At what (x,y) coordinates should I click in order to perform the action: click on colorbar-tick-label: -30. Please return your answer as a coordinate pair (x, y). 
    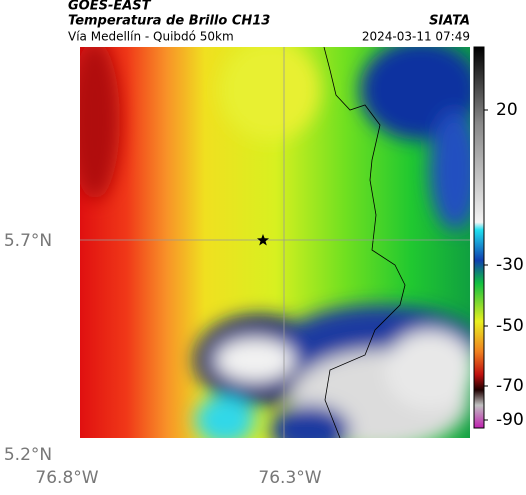
    Looking at the image, I should click on (510, 265).